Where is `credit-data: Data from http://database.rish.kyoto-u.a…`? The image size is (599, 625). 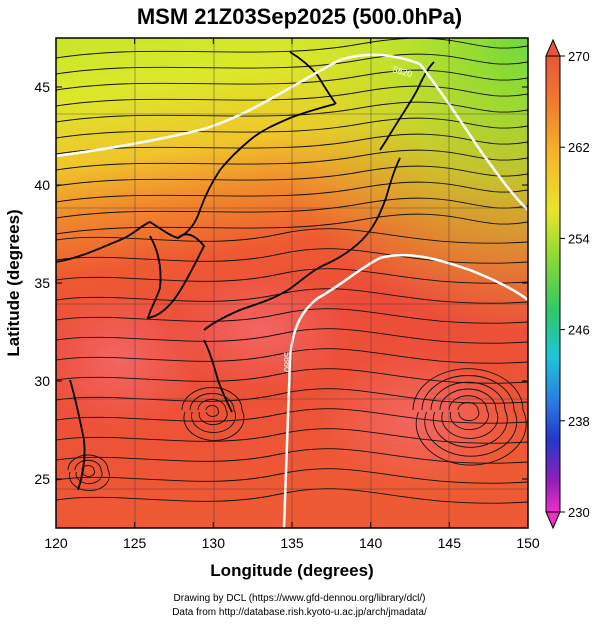
credit-data: Data from http://database.rish.kyoto-u.a… is located at coordinates (299, 612).